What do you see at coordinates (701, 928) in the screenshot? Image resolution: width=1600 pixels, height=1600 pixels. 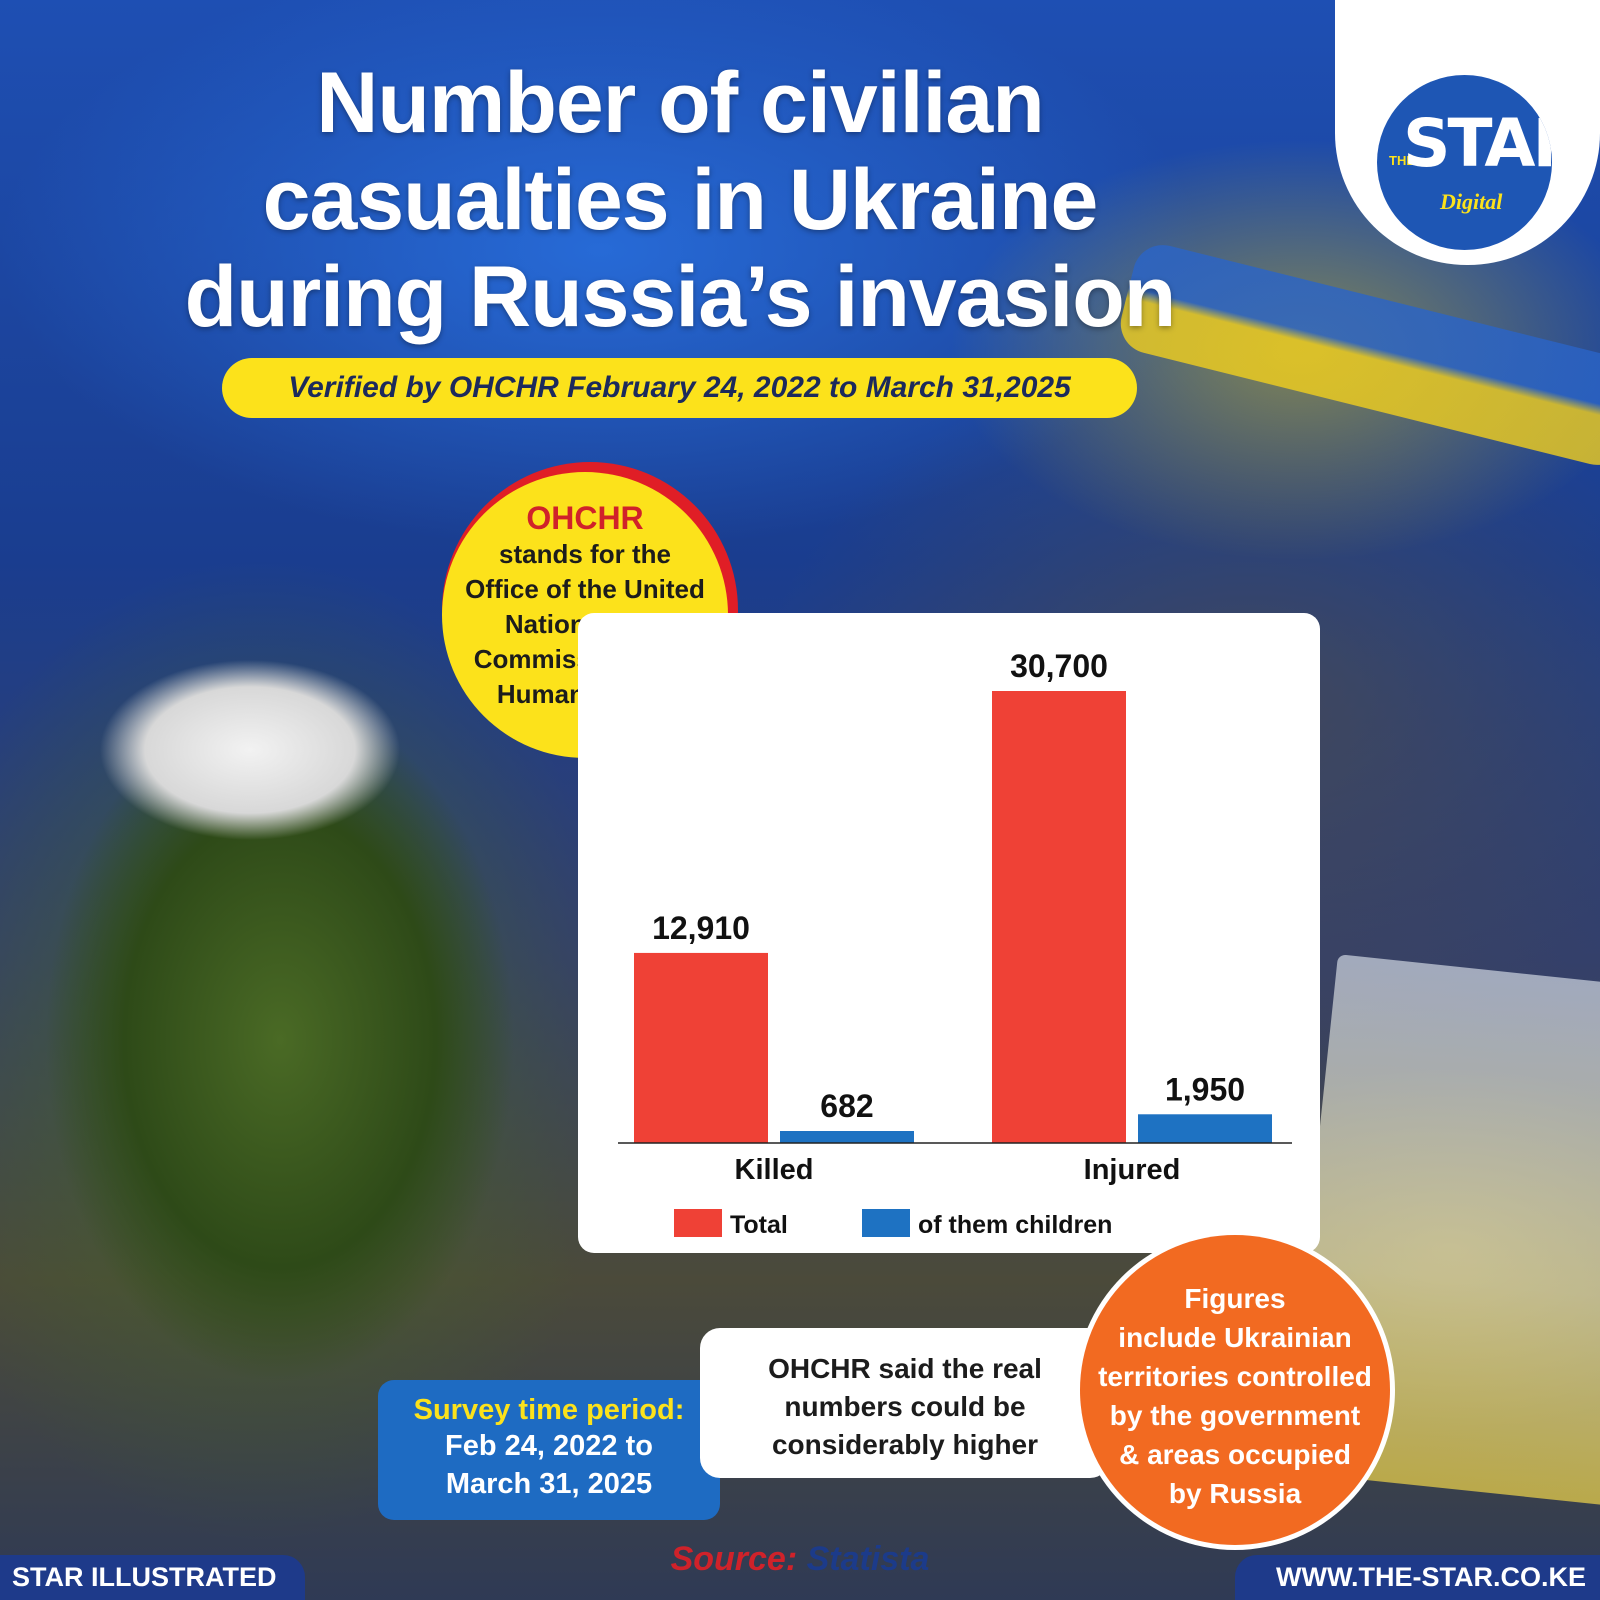 I see `data-label: 12,910` at bounding box center [701, 928].